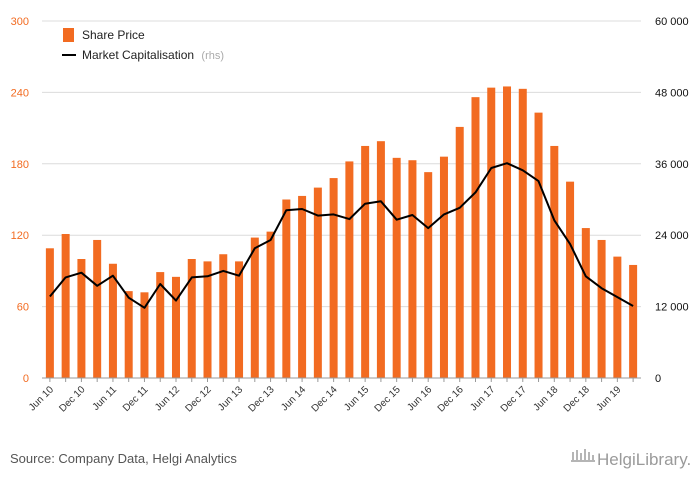 Image resolution: width=700 pixels, height=483 pixels. What do you see at coordinates (672, 165) in the screenshot?
I see `y-right-tick-label: 36 000` at bounding box center [672, 165].